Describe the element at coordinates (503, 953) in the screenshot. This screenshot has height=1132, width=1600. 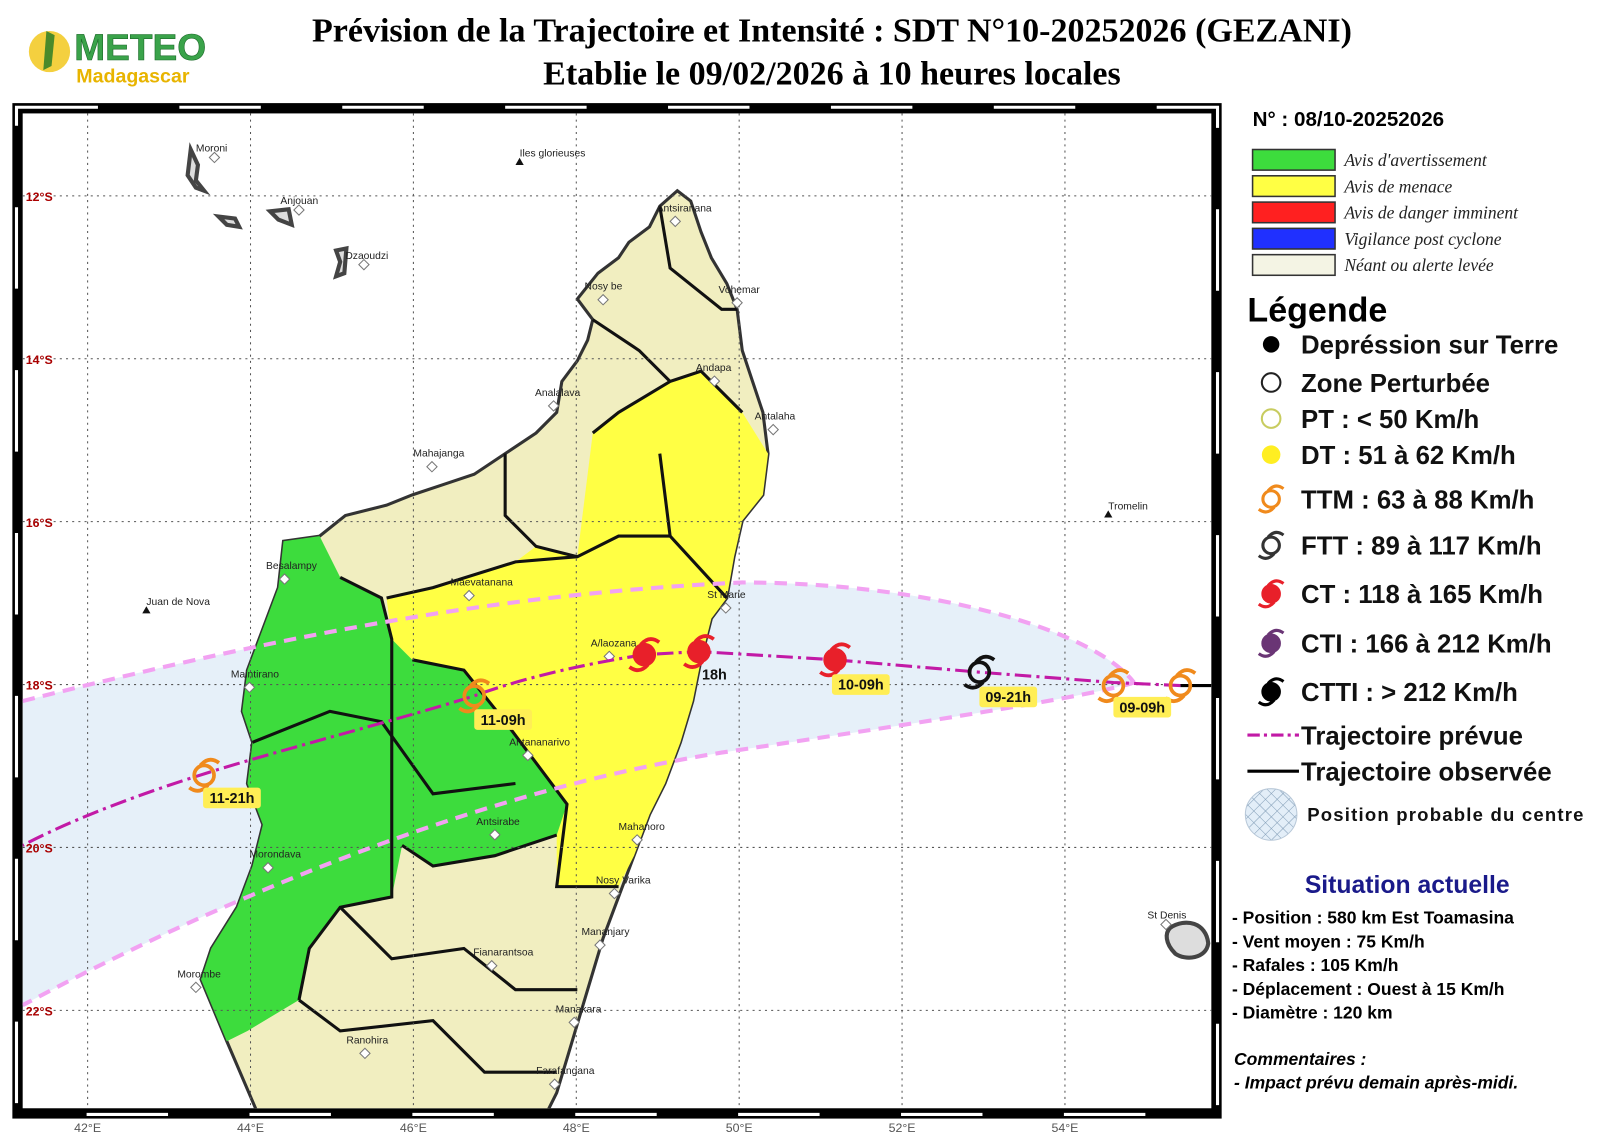
I see `place-label: Fianarantsoa` at that location.